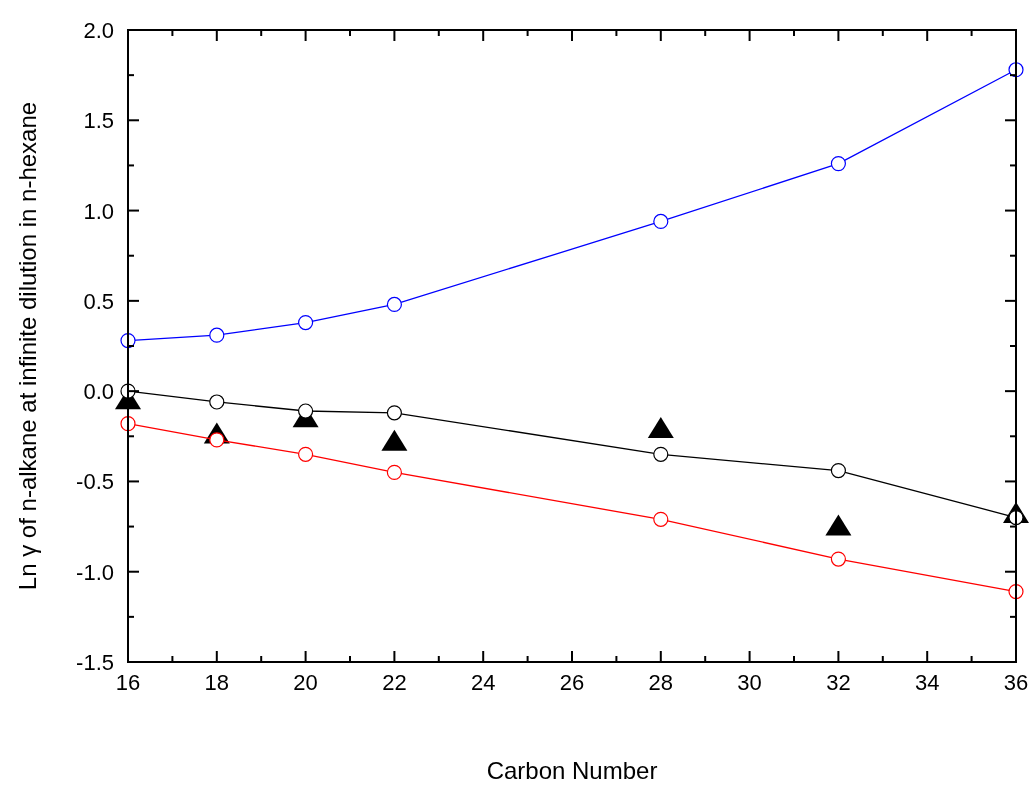 Image resolution: width=1034 pixels, height=794 pixels. I want to click on x-tick-label: 32, so click(838, 682).